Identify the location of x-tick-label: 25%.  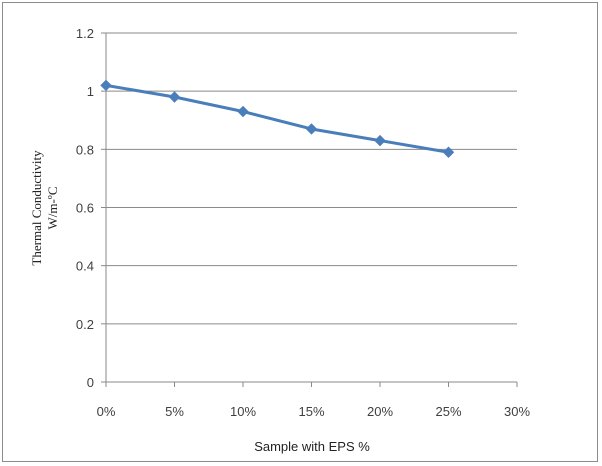
(448, 411).